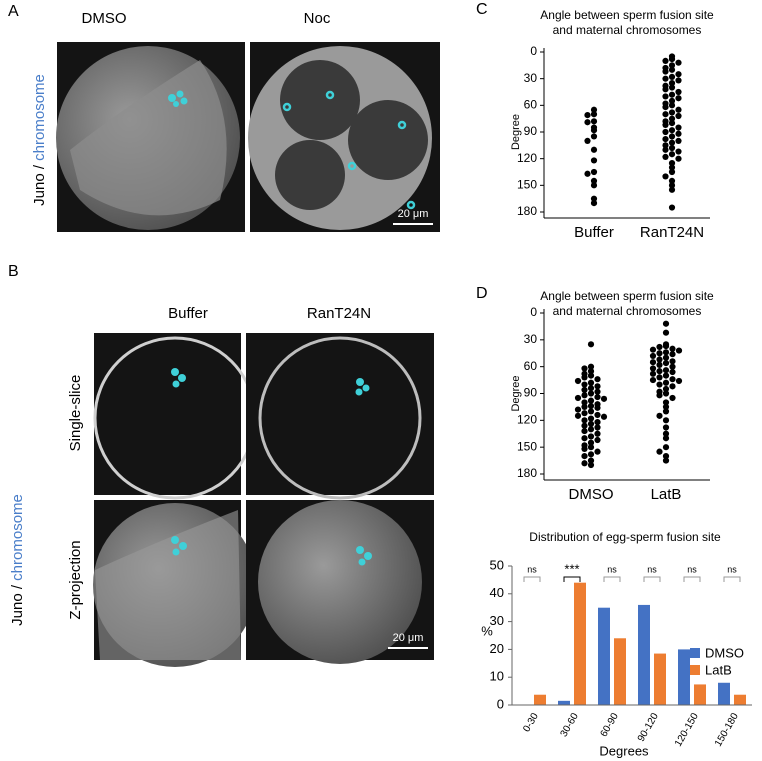 The image size is (762, 761). Describe the element at coordinates (687, 730) in the screenshot. I see `x-tick-label: 120-150` at that location.